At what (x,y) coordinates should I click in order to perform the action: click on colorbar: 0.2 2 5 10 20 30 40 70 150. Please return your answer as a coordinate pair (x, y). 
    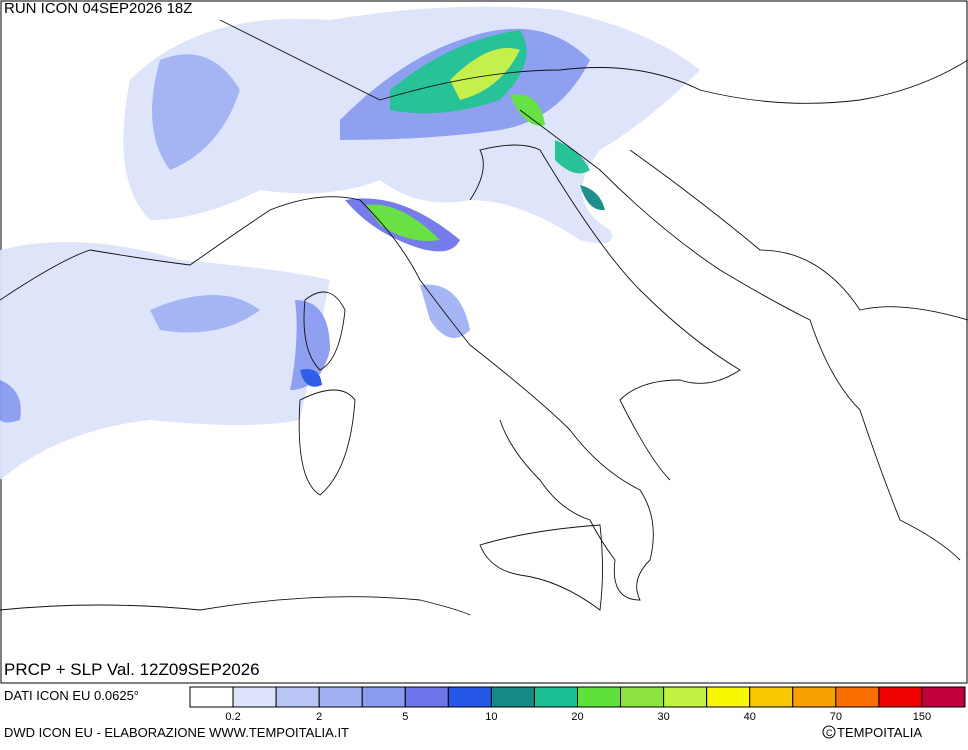
    Looking at the image, I should click on (577, 704).